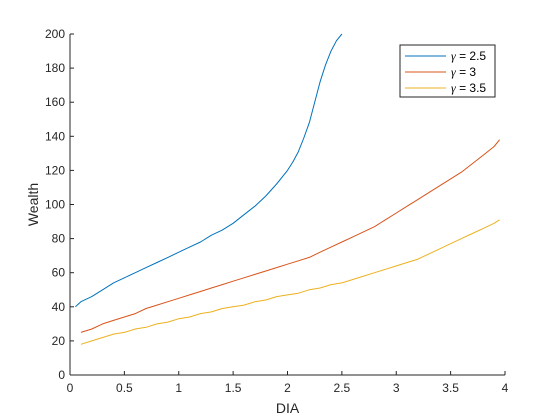  I want to click on y-tick-label: 140, so click(55, 136).